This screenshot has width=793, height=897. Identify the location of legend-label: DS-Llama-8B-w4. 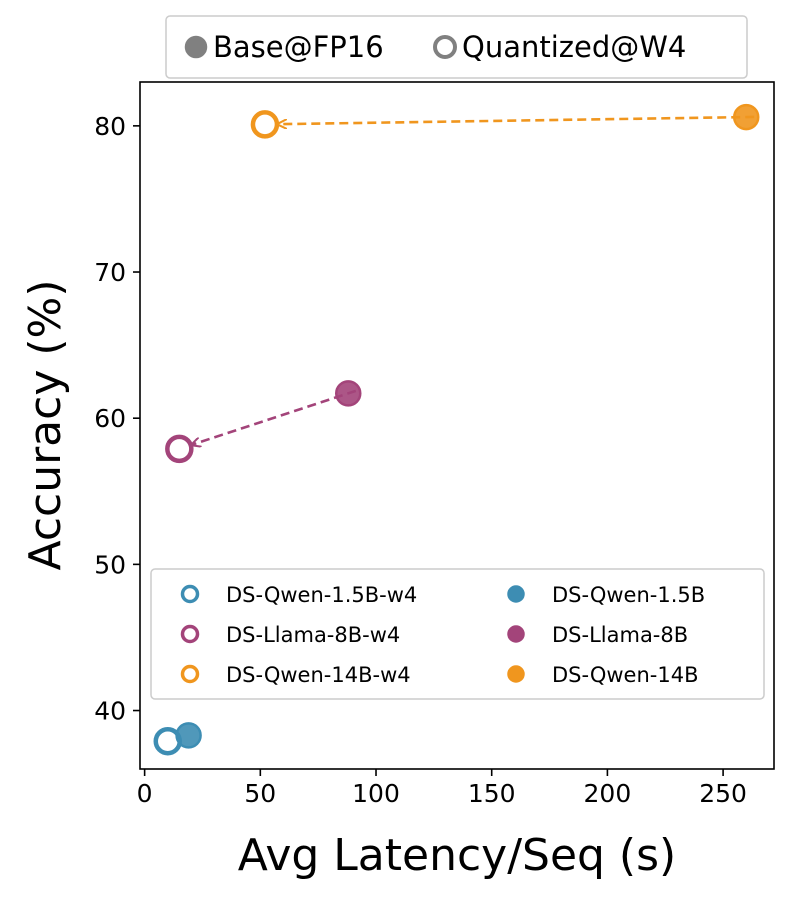
(313, 635).